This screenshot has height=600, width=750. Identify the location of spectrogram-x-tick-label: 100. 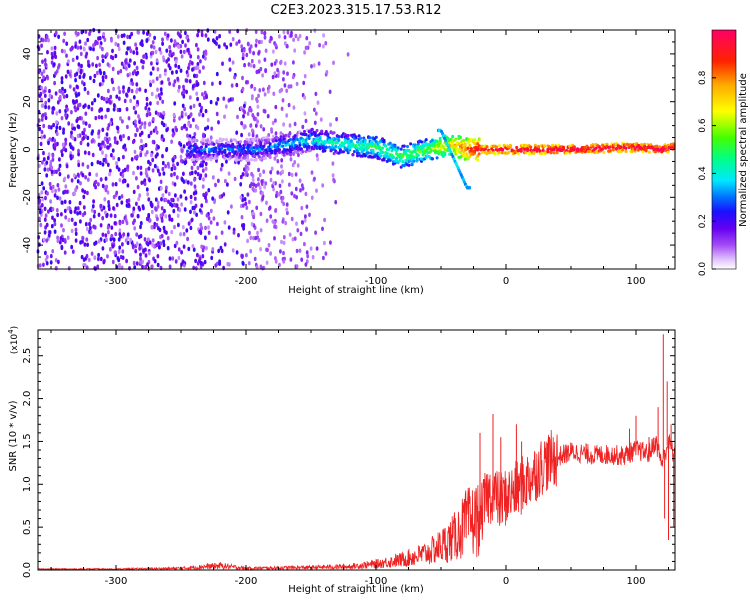
(635, 281).